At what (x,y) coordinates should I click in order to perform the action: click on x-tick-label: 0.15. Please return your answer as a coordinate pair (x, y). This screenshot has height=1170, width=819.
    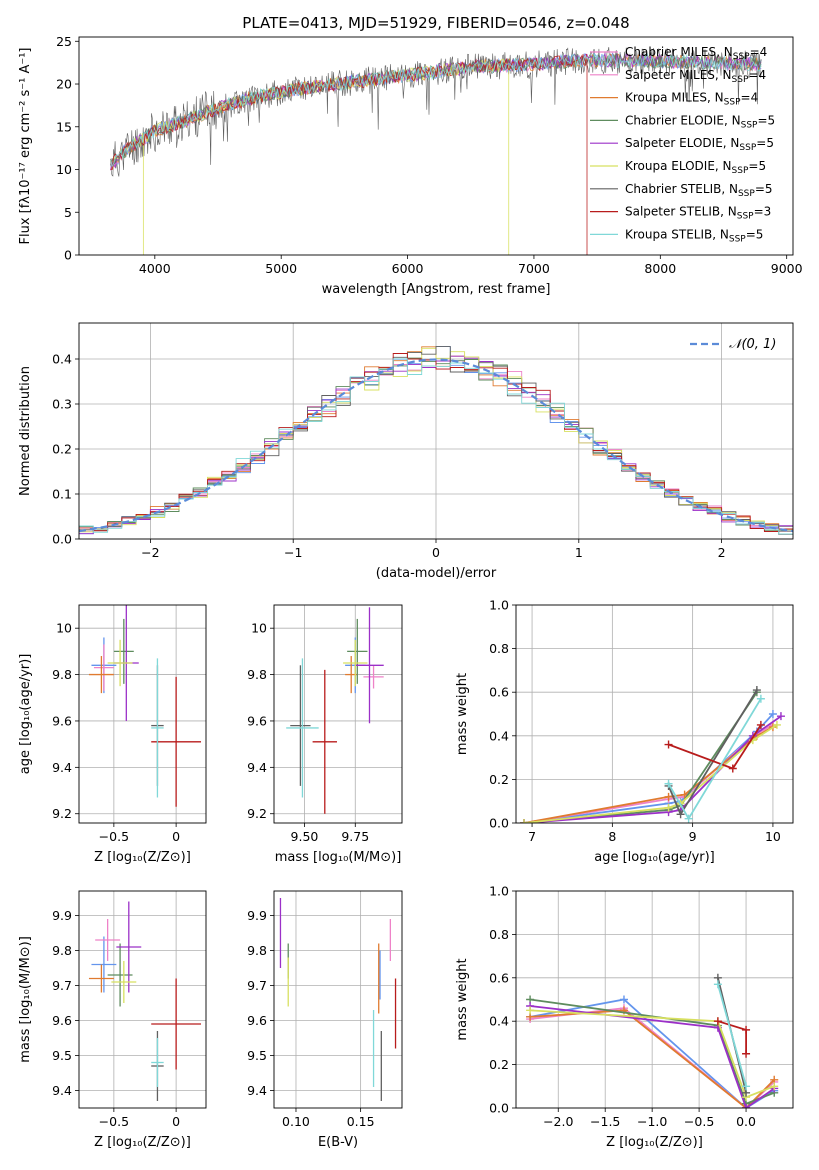
    Looking at the image, I should click on (361, 1121).